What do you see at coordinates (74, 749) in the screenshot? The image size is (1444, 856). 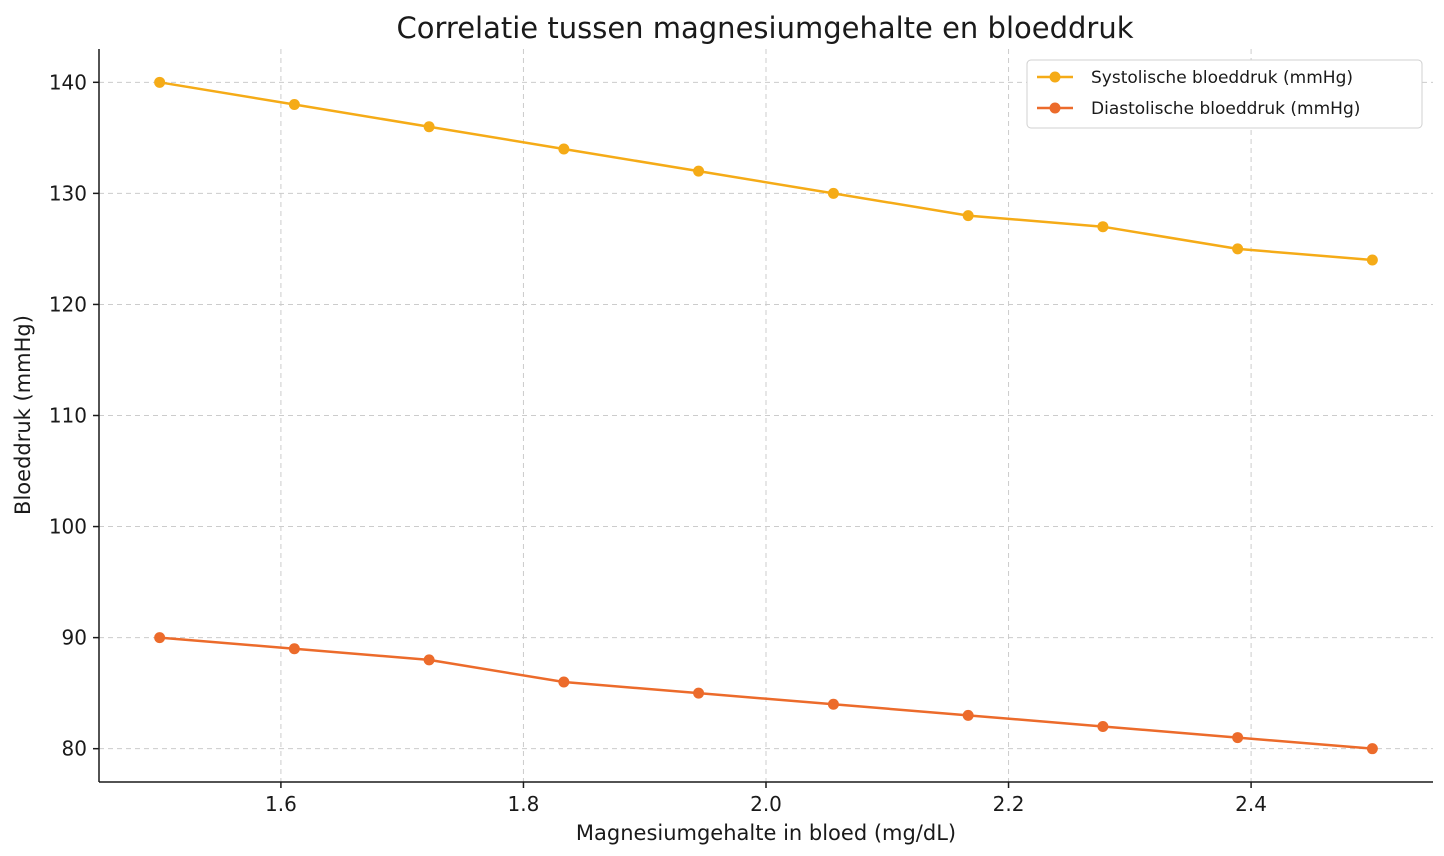 I see `y-tick-label: 80` at bounding box center [74, 749].